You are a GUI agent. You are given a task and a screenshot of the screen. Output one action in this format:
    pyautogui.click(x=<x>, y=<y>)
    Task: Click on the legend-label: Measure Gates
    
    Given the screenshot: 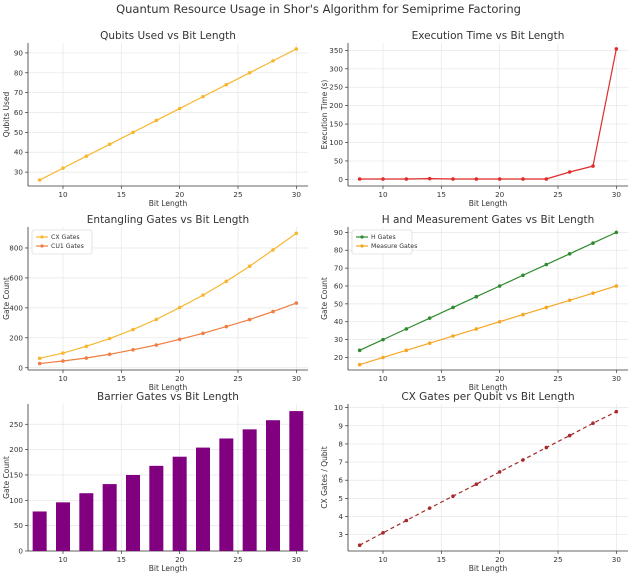 What is the action you would take?
    pyautogui.click(x=394, y=246)
    